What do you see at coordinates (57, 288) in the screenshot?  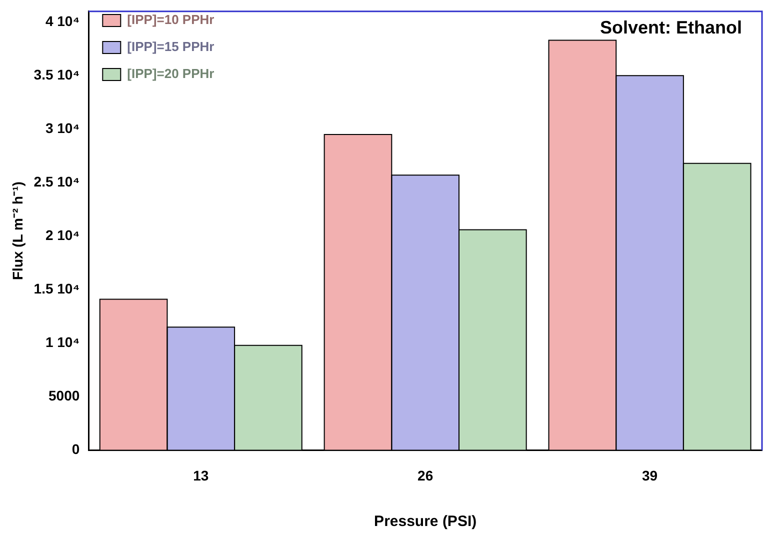 I see `y-tick-label: 1.5 10⁴` at bounding box center [57, 288].